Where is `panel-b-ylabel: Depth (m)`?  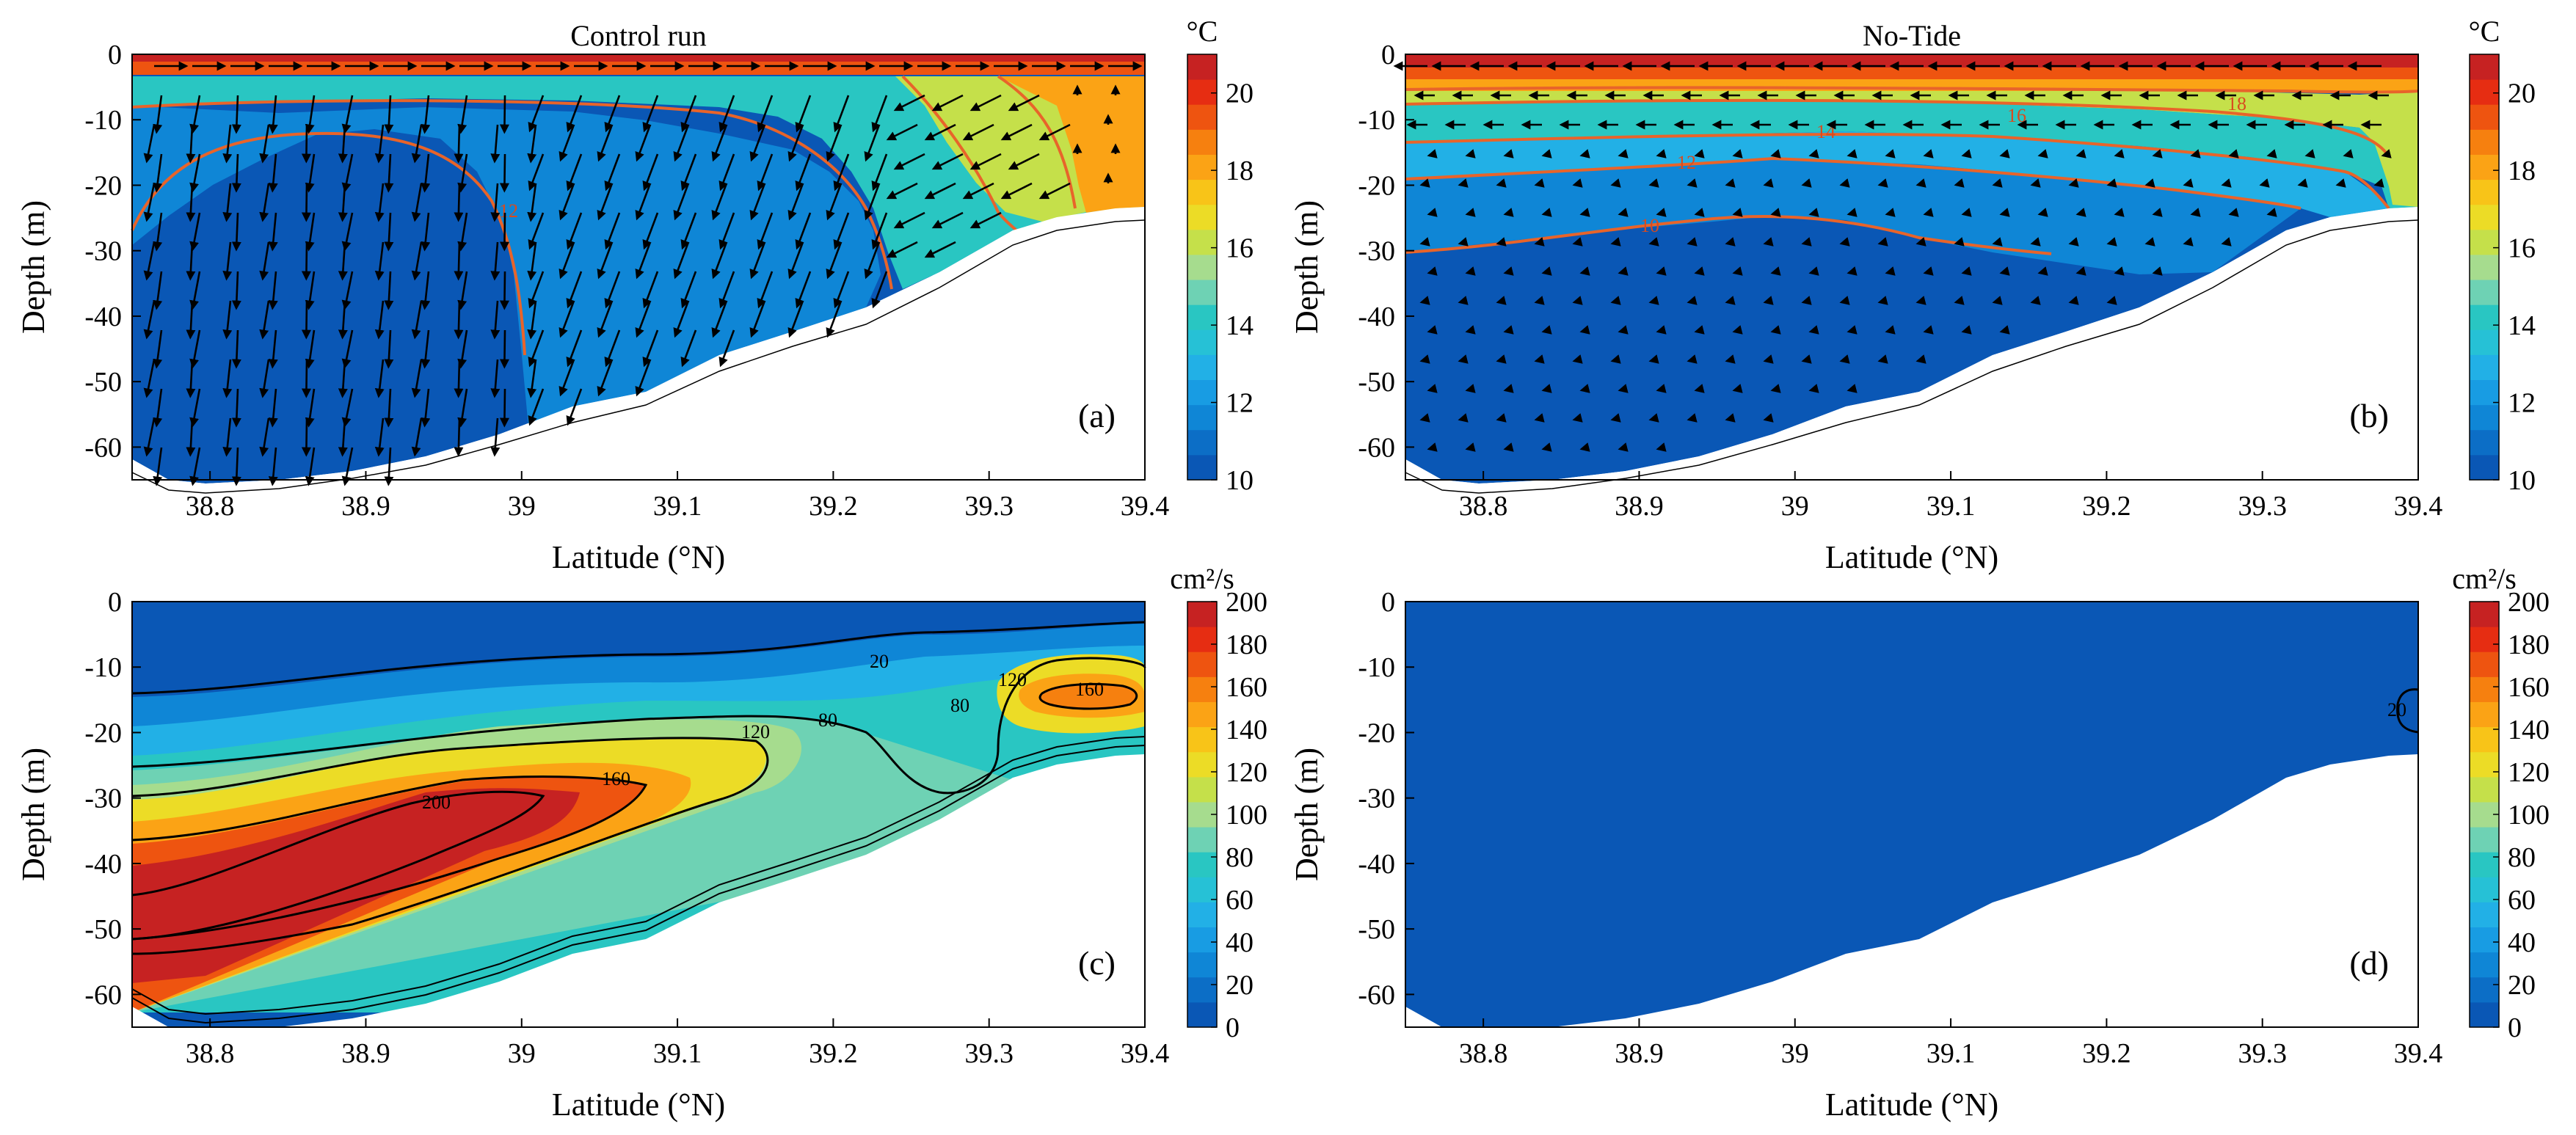 panel-b-ylabel: Depth (m) is located at coordinates (1307, 267).